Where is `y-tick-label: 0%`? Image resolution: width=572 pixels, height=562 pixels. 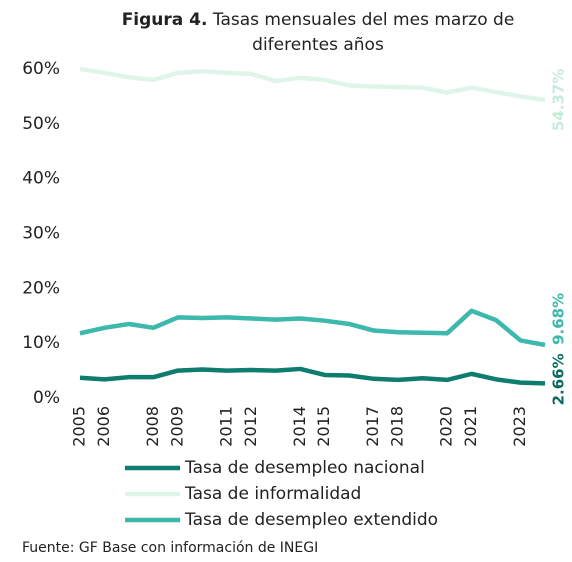 y-tick-label: 0% is located at coordinates (46, 398).